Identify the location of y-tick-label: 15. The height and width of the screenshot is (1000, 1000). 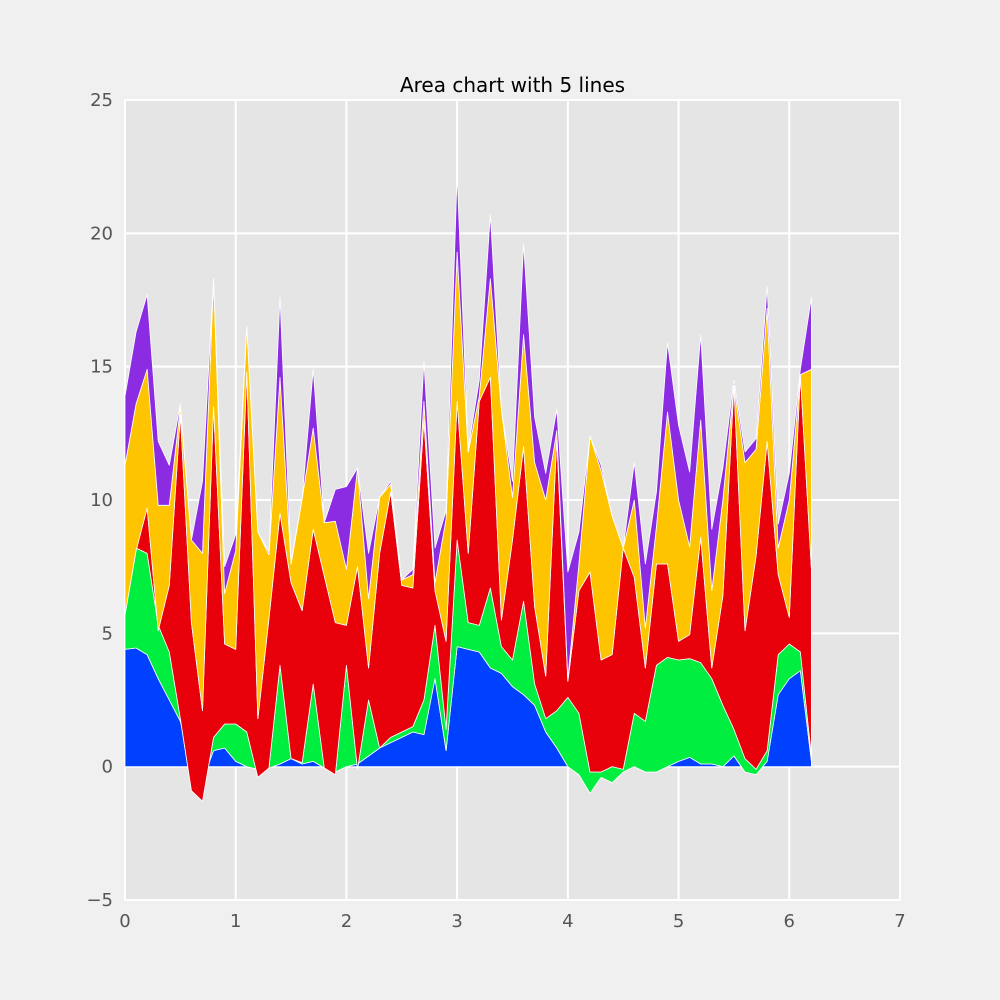
(101, 367).